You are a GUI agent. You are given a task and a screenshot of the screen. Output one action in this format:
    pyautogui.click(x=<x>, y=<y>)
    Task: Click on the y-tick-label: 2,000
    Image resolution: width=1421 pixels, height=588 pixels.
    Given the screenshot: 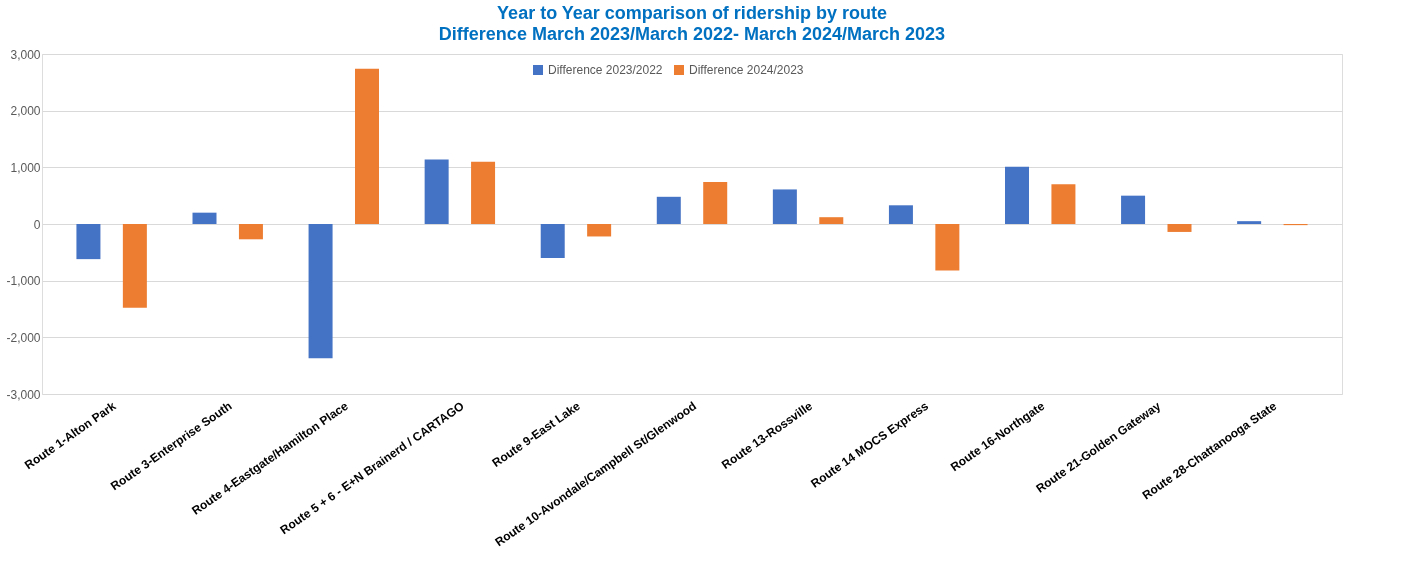 What is the action you would take?
    pyautogui.click(x=25, y=111)
    